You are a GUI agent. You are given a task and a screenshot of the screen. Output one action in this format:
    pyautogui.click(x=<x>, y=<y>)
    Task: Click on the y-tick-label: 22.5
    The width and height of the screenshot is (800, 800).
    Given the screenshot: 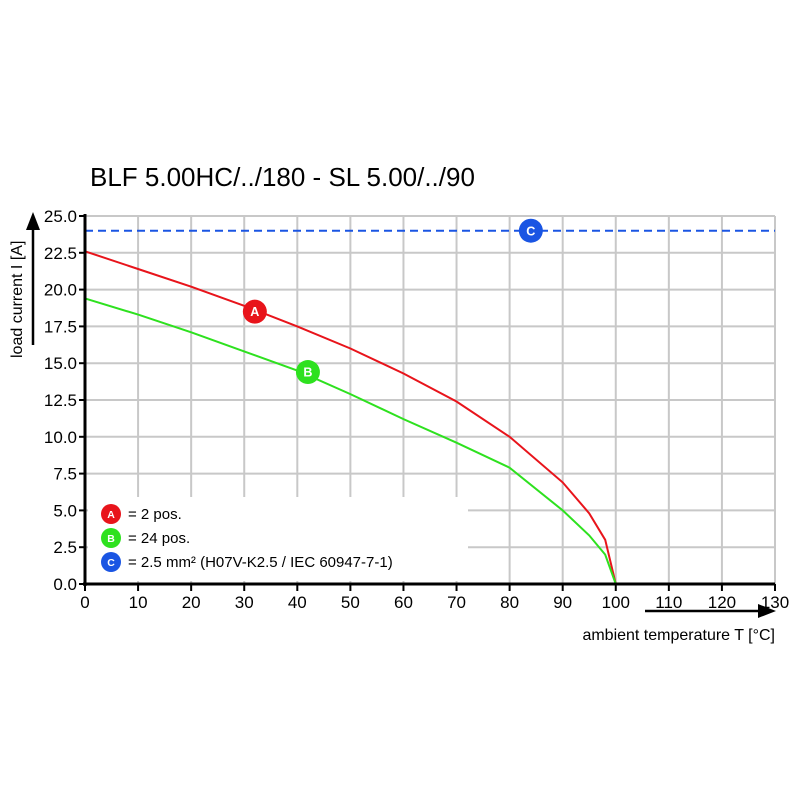 What is the action you would take?
    pyautogui.click(x=60, y=253)
    